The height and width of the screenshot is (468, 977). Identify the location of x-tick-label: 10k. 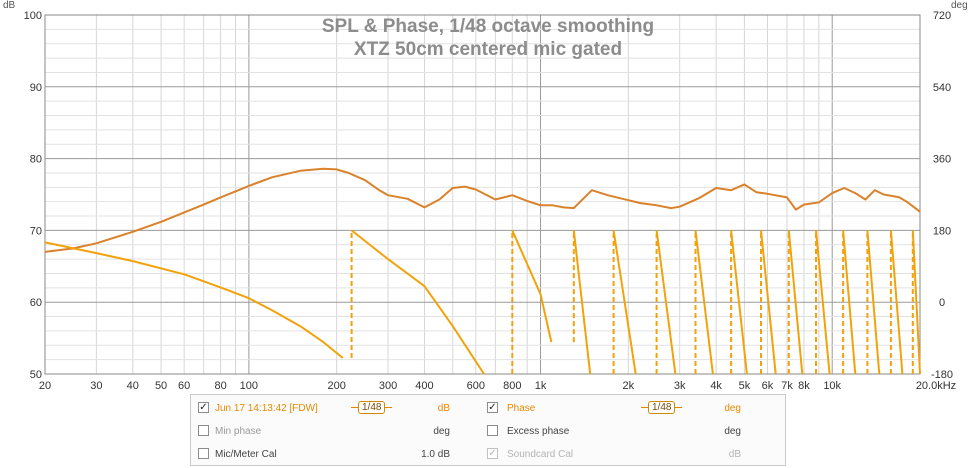
(832, 386).